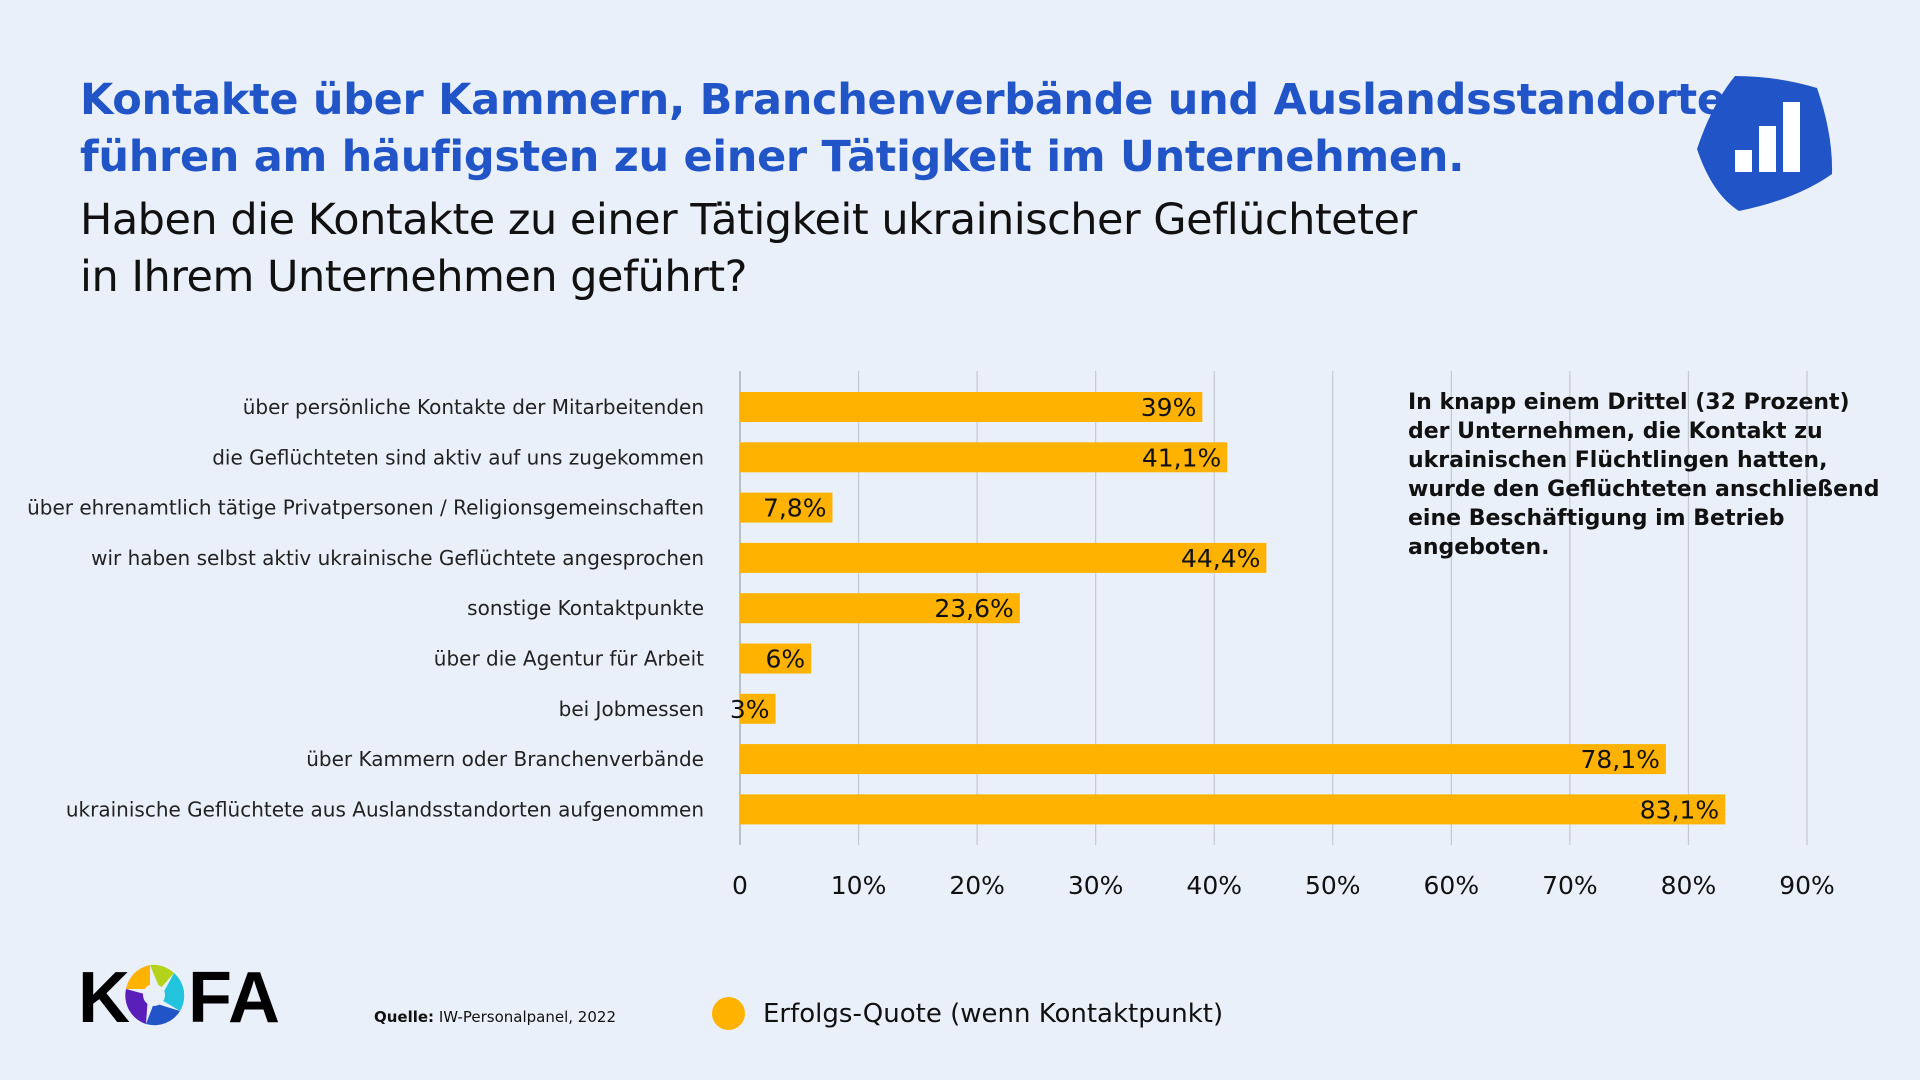 The image size is (1920, 1080). What do you see at coordinates (1679, 809) in the screenshot?
I see `data-label: 83,1%` at bounding box center [1679, 809].